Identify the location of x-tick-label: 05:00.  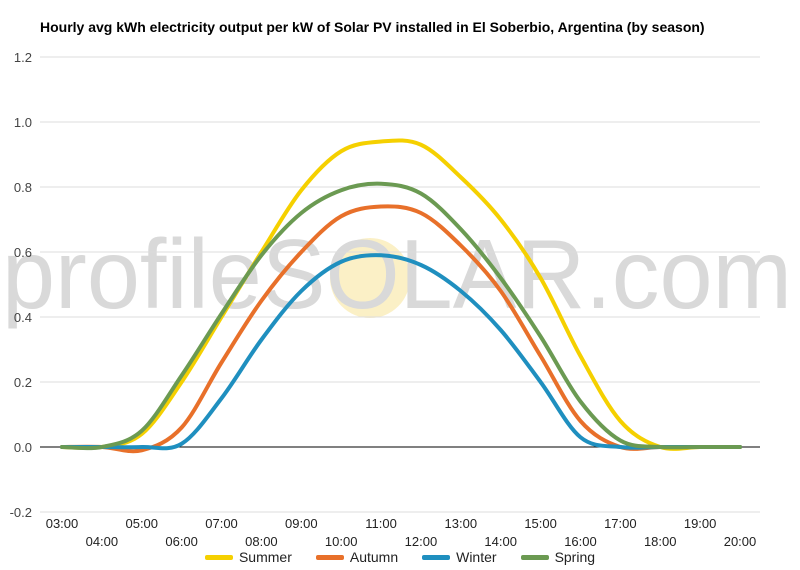
(141, 523).